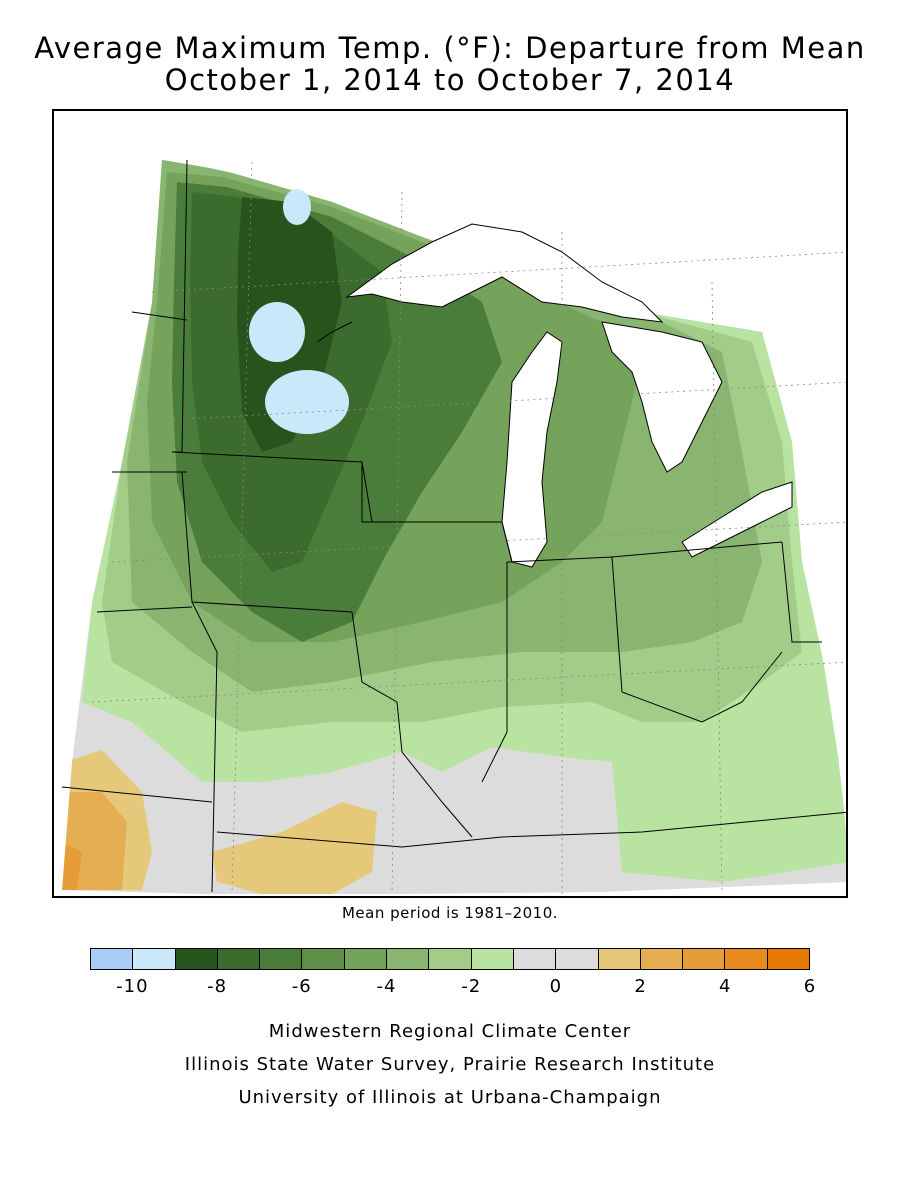 The width and height of the screenshot is (900, 1200). Describe the element at coordinates (277, 332) in the screenshot. I see `region-neg9-mid` at that location.